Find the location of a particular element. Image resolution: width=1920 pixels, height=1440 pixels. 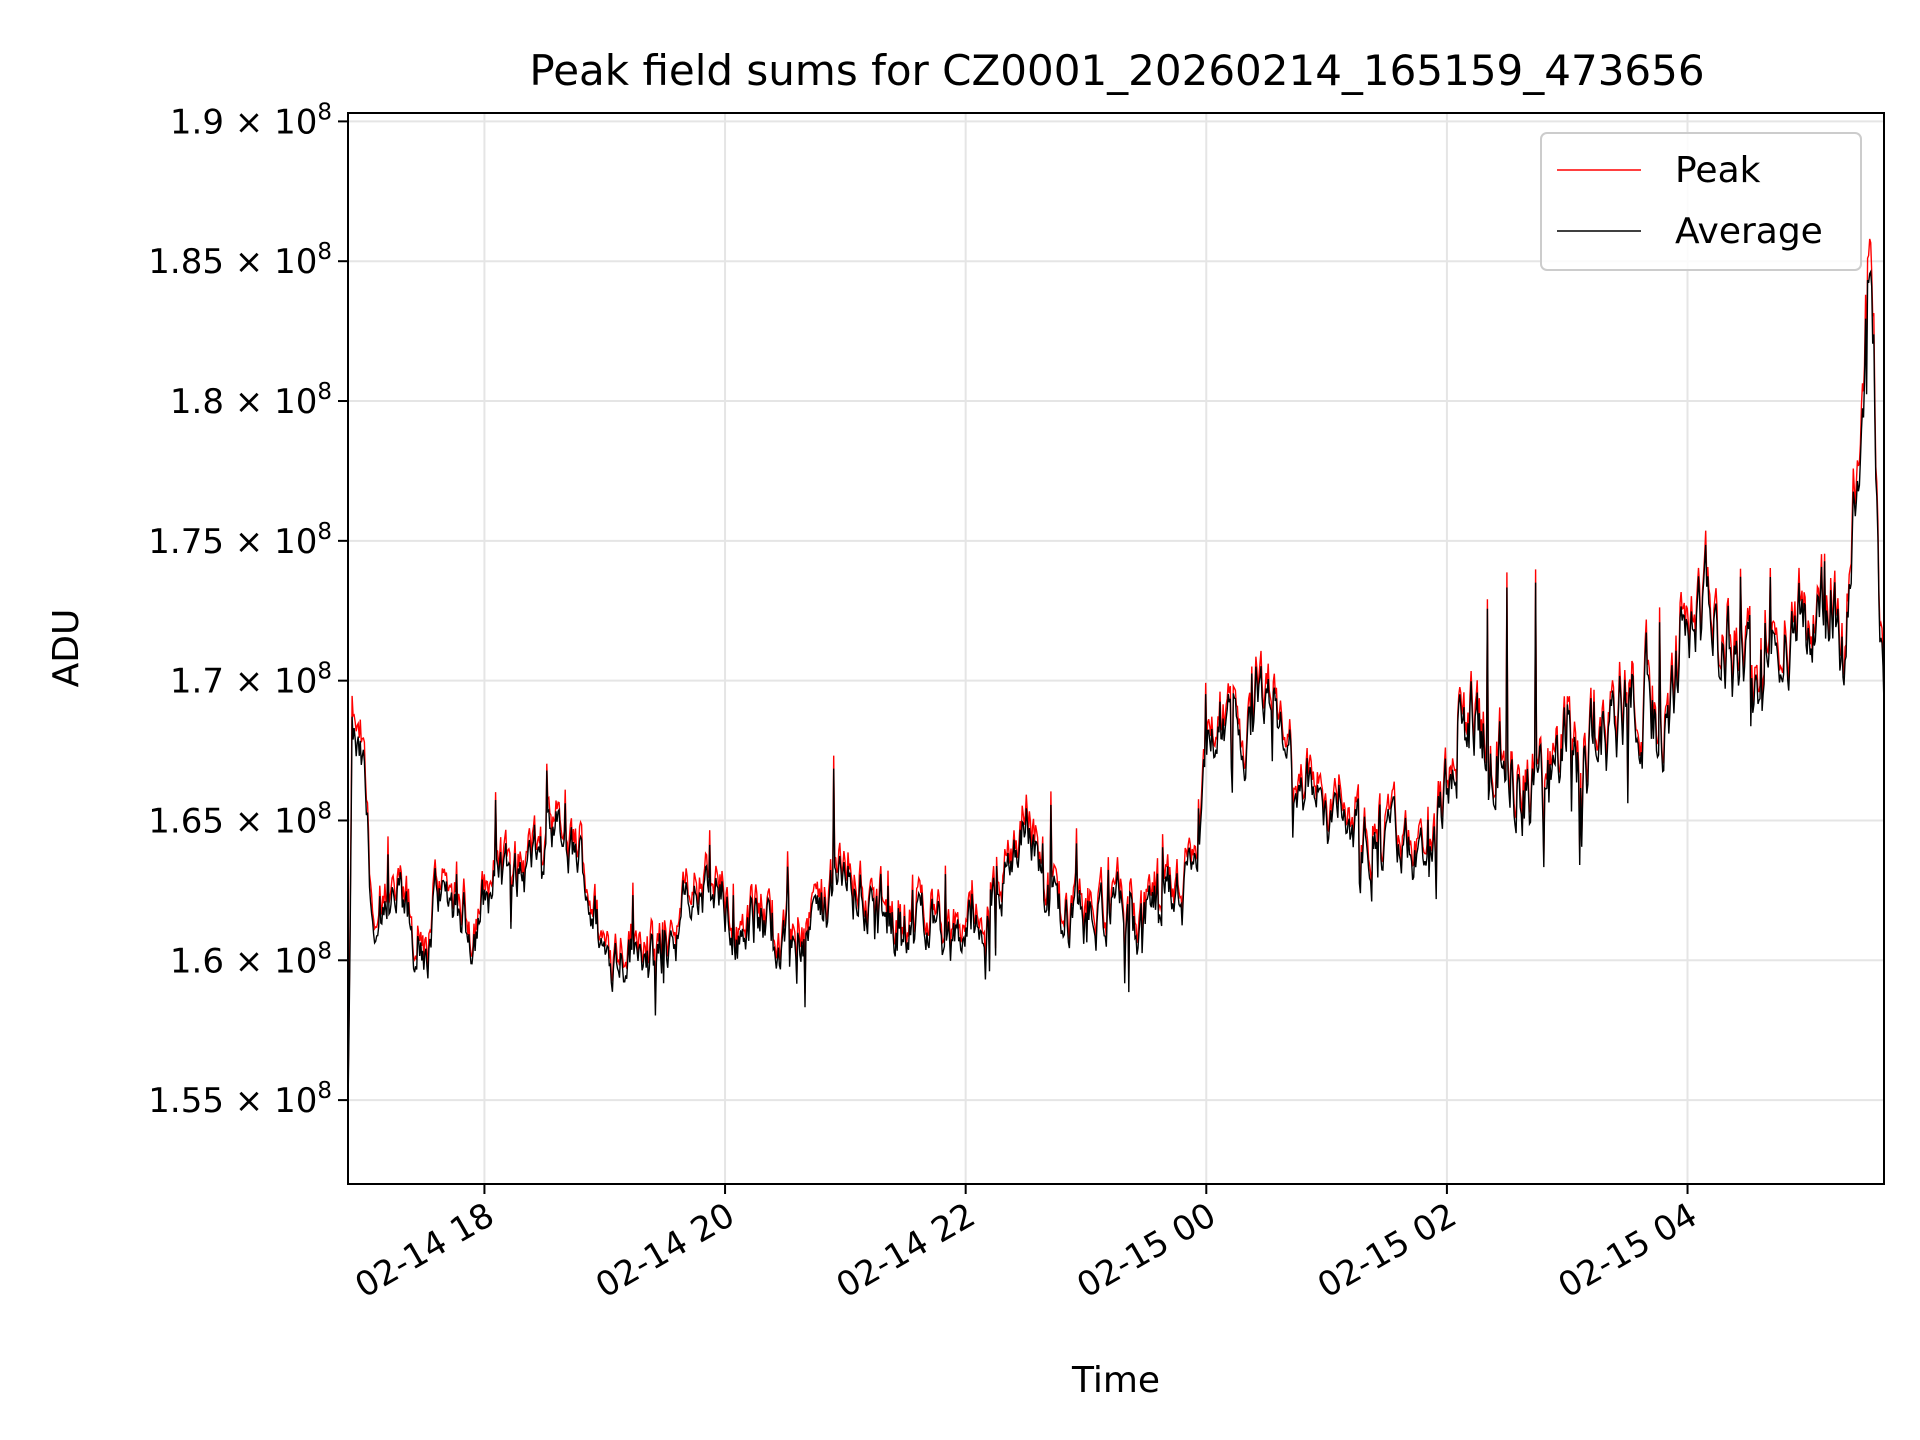

y-tick-label: 1.6 × 108 is located at coordinates (251, 959).